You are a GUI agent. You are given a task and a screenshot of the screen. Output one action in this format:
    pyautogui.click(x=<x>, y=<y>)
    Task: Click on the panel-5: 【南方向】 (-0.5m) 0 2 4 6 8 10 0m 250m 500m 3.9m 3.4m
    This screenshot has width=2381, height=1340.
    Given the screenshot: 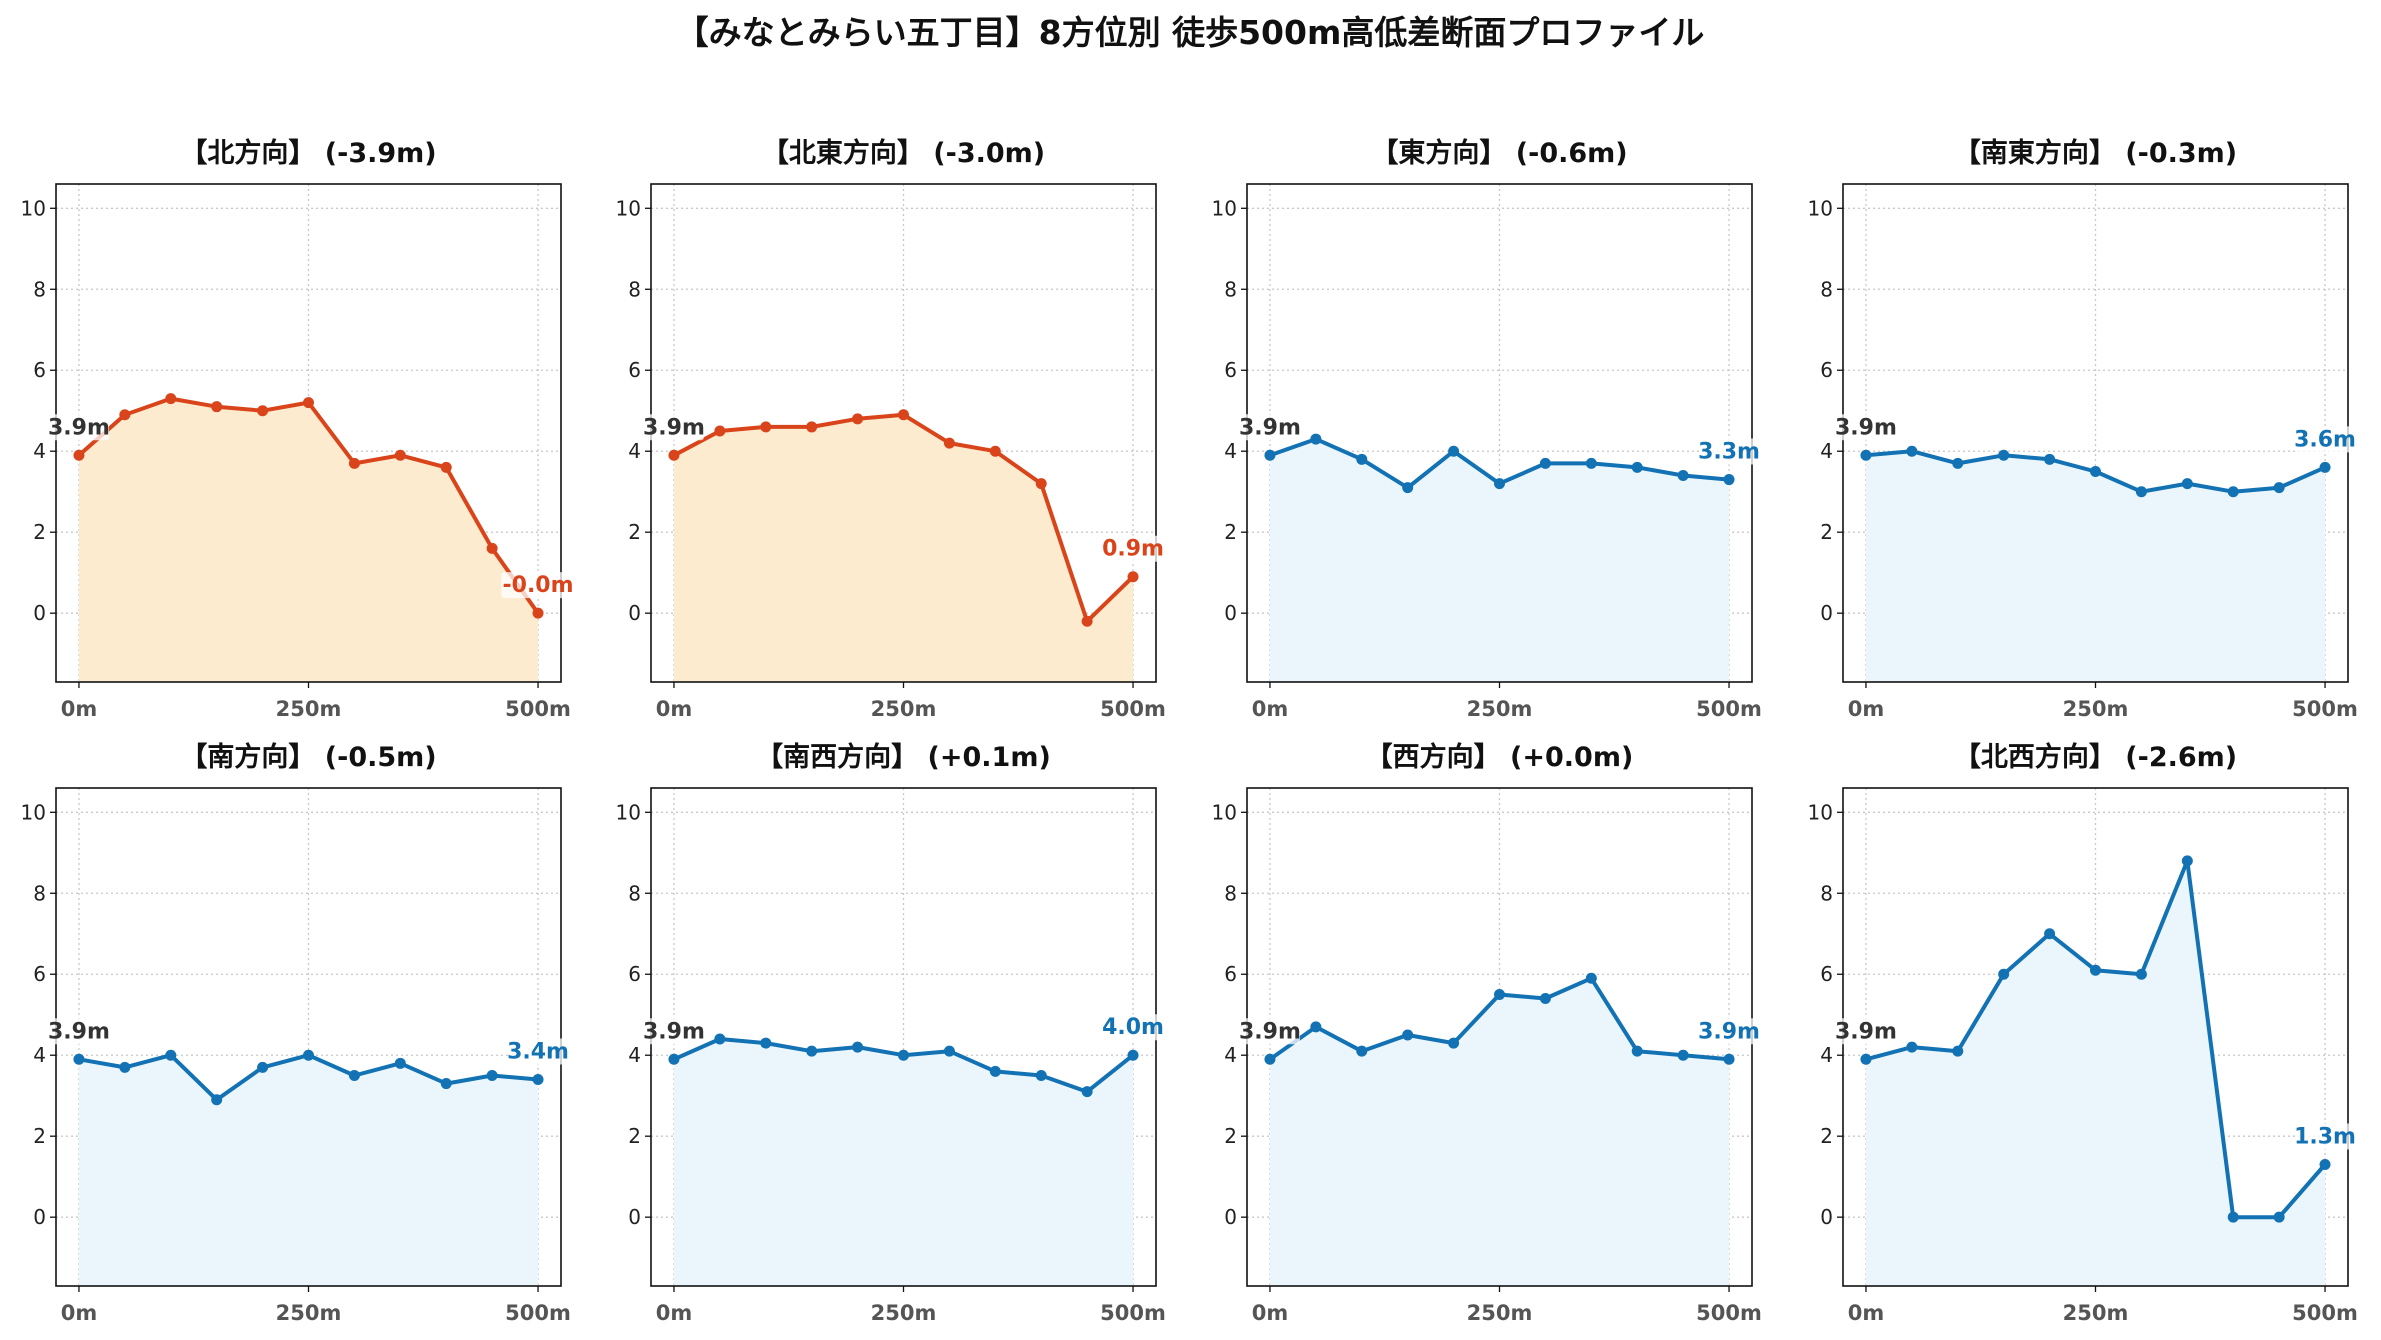 What is the action you would take?
    pyautogui.click(x=296, y=1033)
    